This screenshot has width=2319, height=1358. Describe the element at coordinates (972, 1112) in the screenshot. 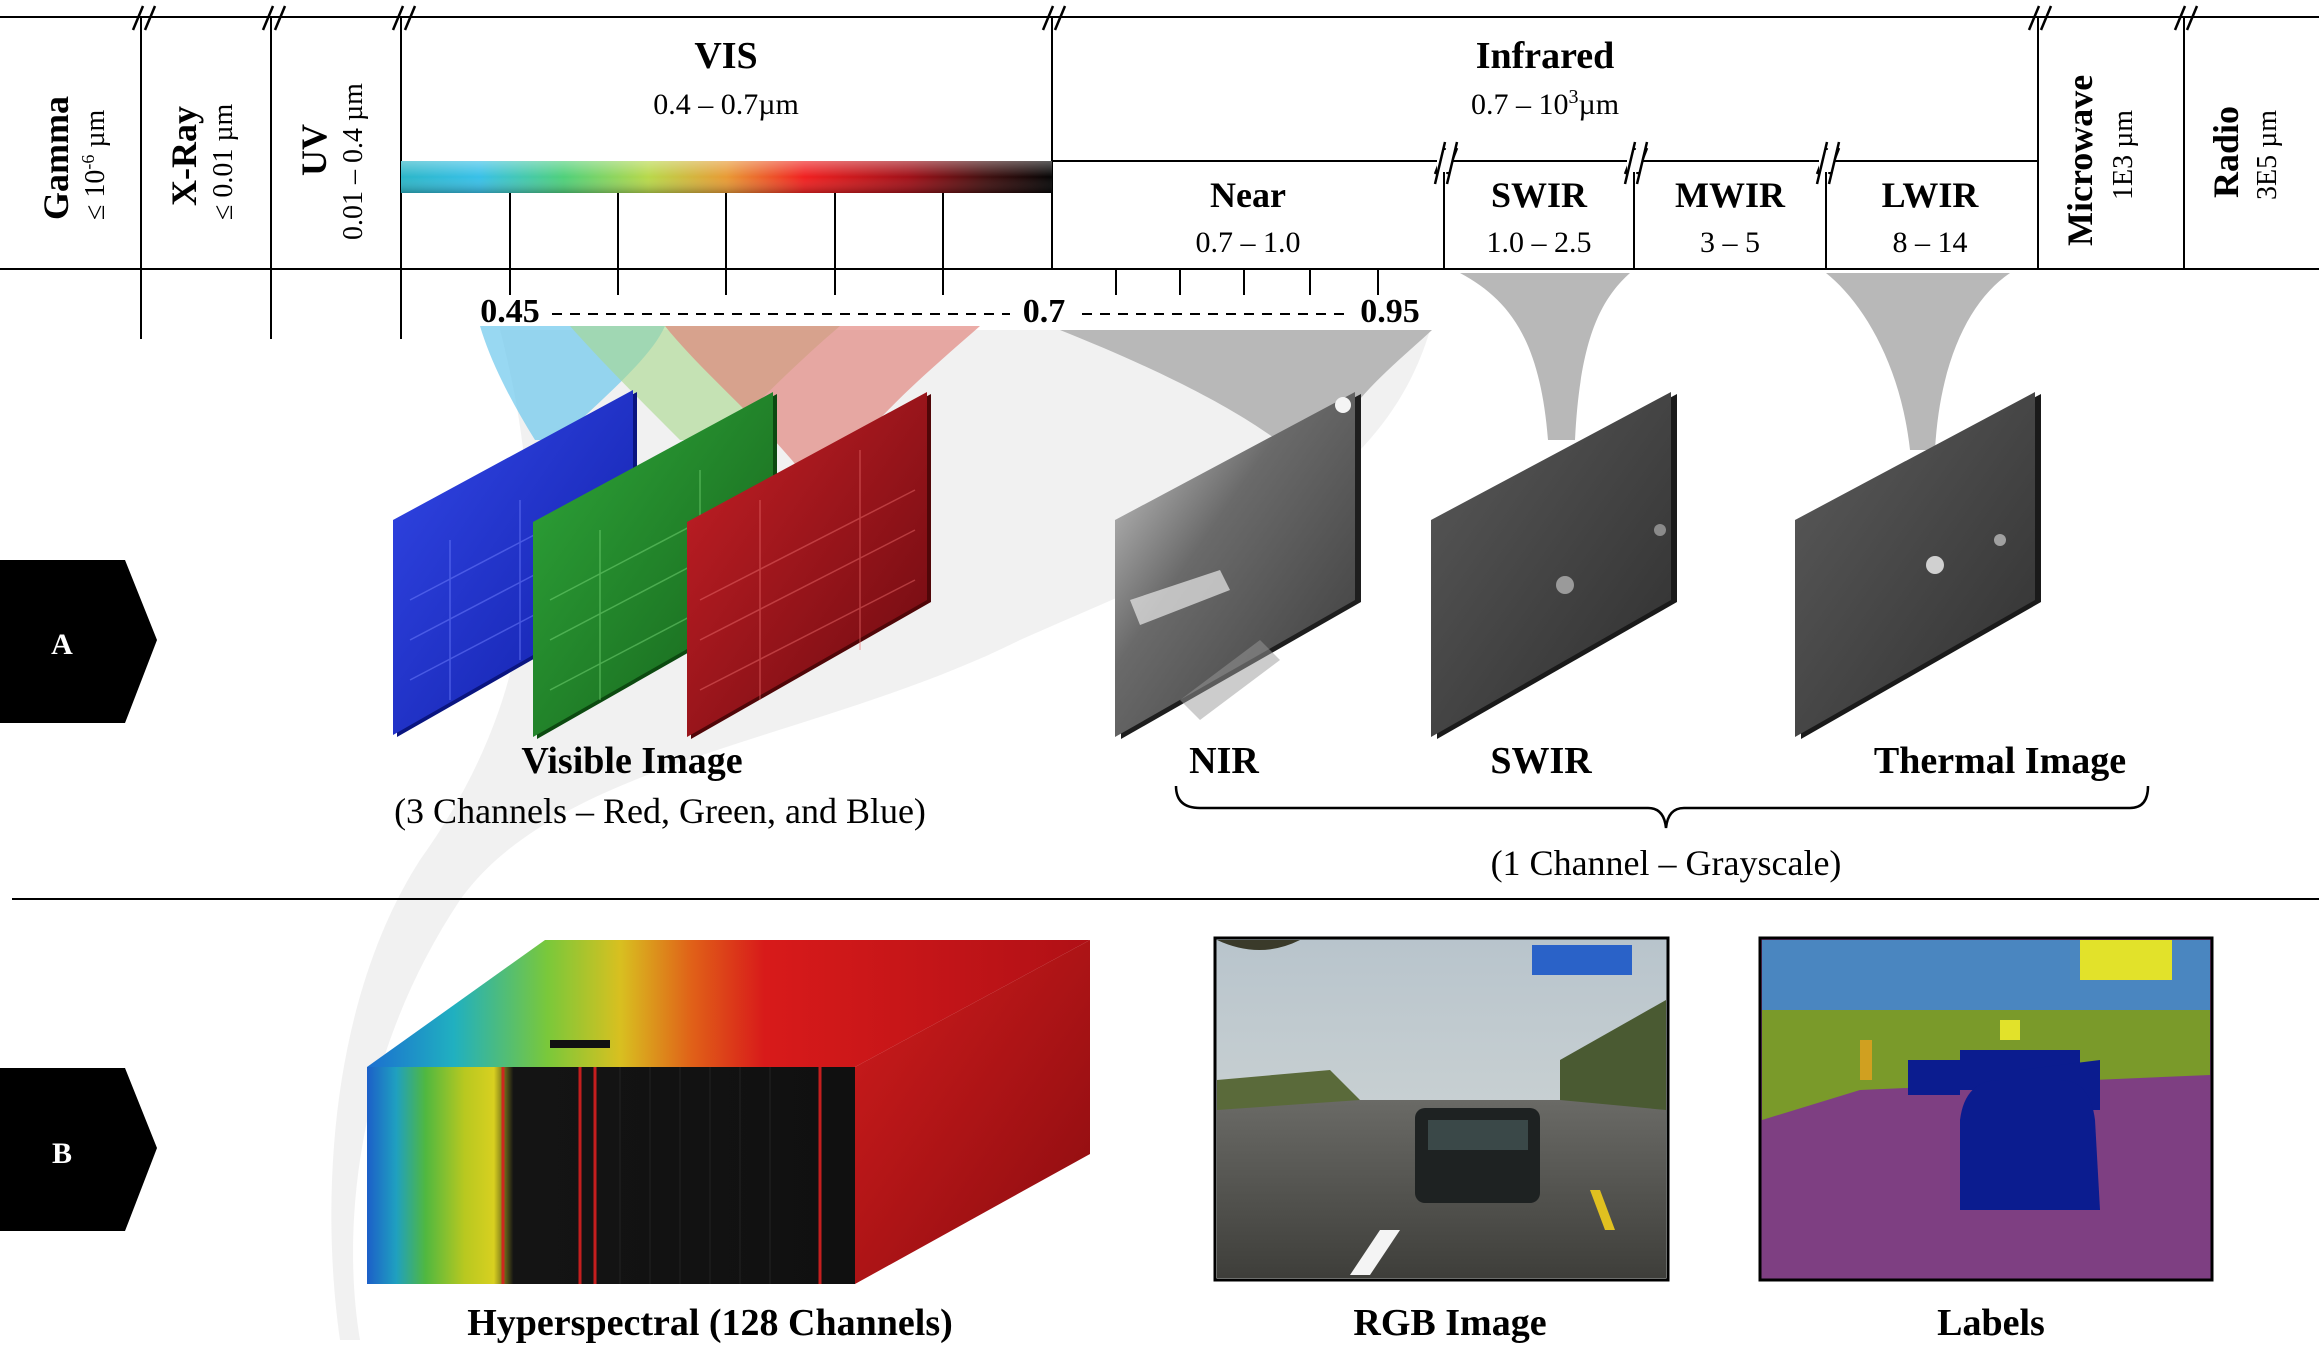

I see `cube-side-face` at that location.